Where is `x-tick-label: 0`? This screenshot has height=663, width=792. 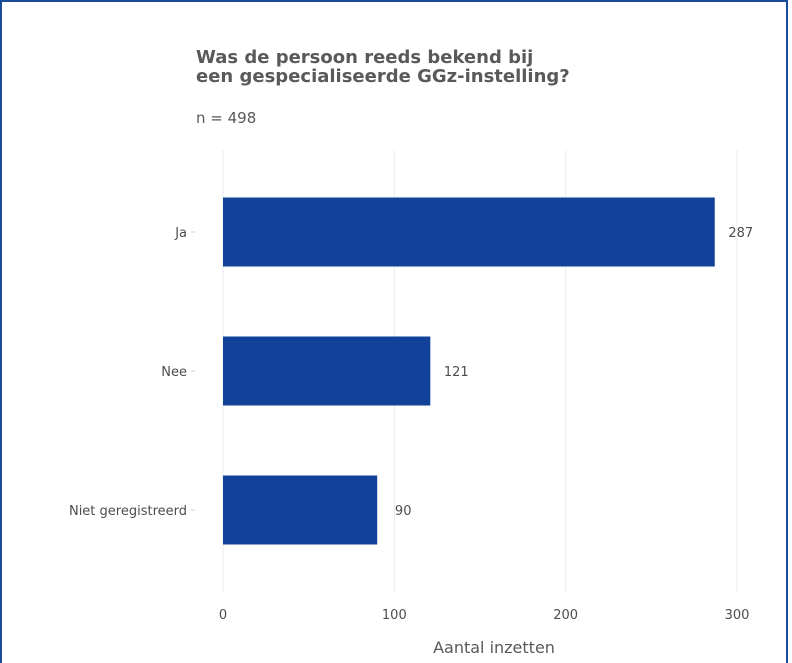 x-tick-label: 0 is located at coordinates (223, 615).